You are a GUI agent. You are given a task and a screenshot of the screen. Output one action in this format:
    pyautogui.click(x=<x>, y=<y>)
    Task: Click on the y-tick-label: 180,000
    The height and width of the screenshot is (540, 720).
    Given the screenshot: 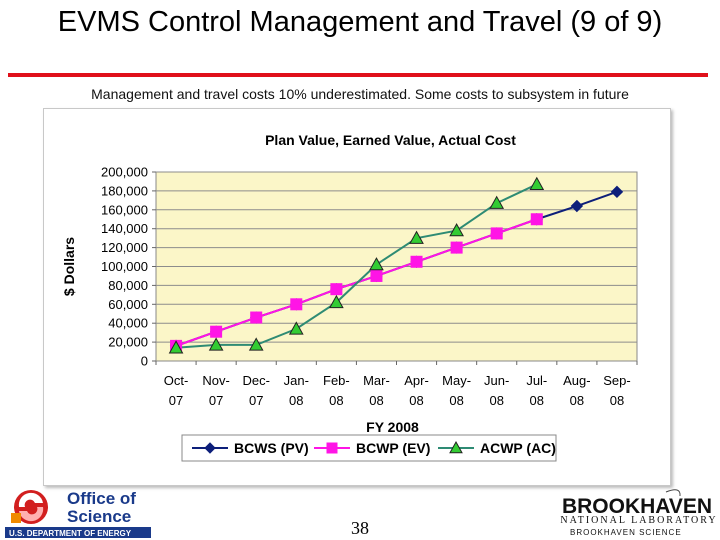 What is the action you would take?
    pyautogui.click(x=124, y=190)
    